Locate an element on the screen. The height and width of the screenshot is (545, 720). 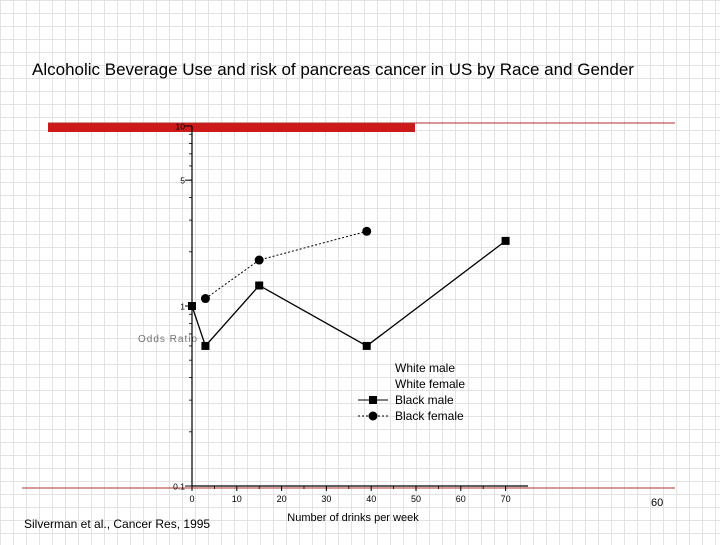
y-tick-label: 5 is located at coordinates (182, 181).